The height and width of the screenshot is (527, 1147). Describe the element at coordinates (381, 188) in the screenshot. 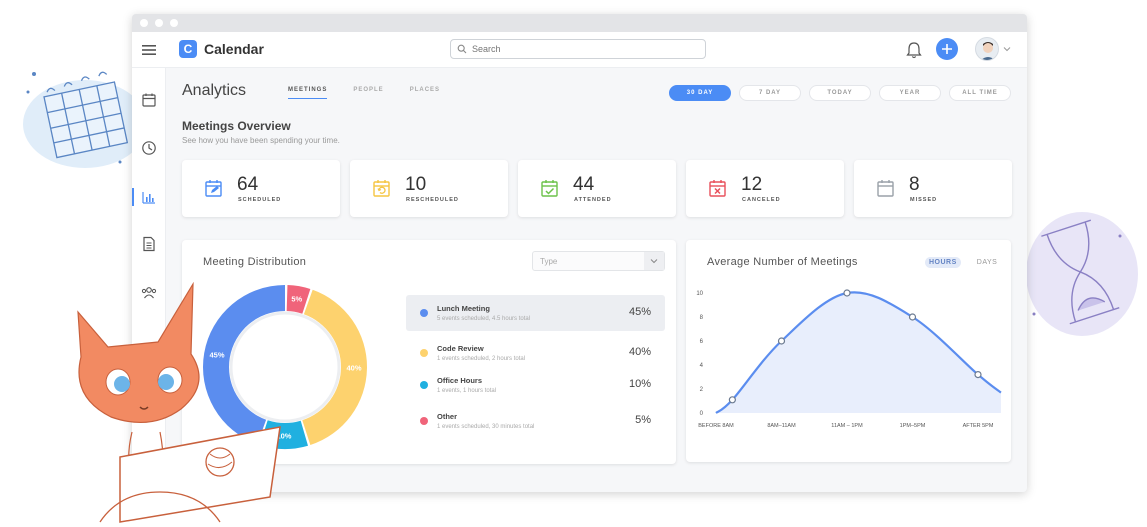

I see `calendar-reschedule-icon` at that location.